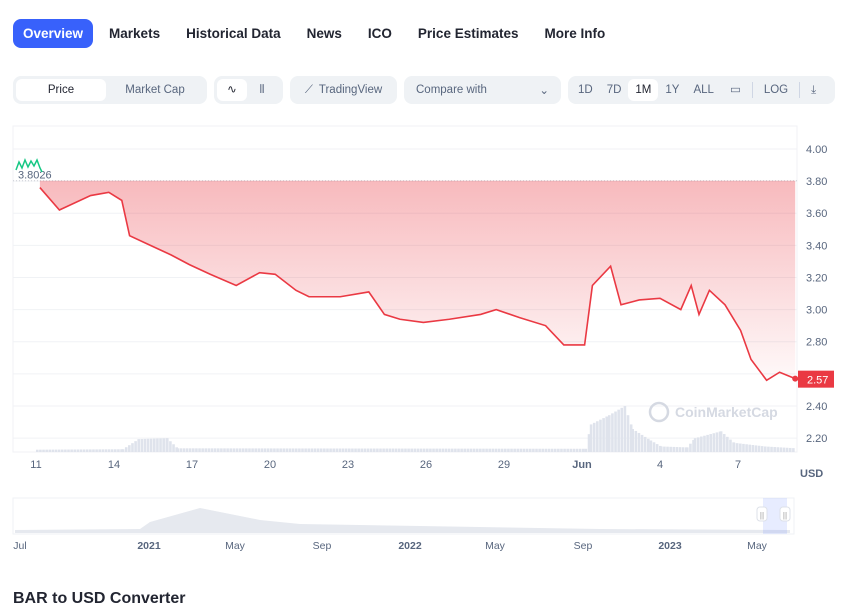  What do you see at coordinates (814, 90) in the screenshot?
I see `download-icon: ⤓` at bounding box center [814, 90].